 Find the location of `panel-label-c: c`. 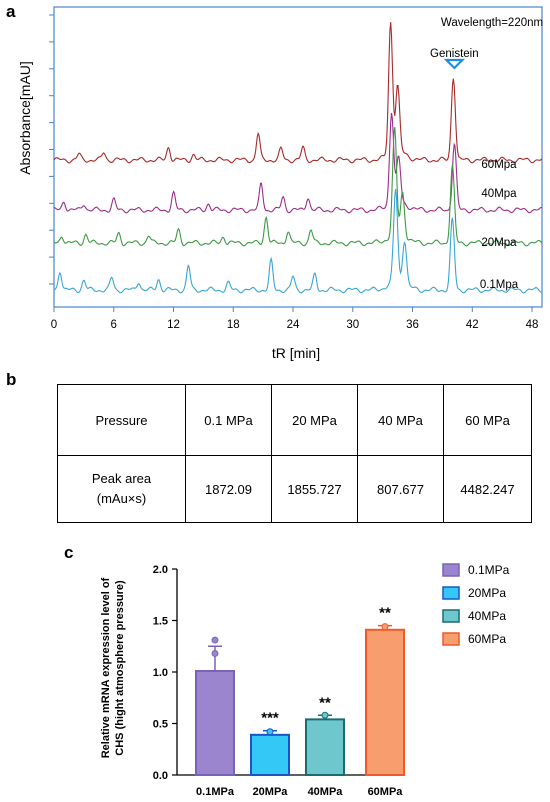

panel-label-c: c is located at coordinates (69, 552).